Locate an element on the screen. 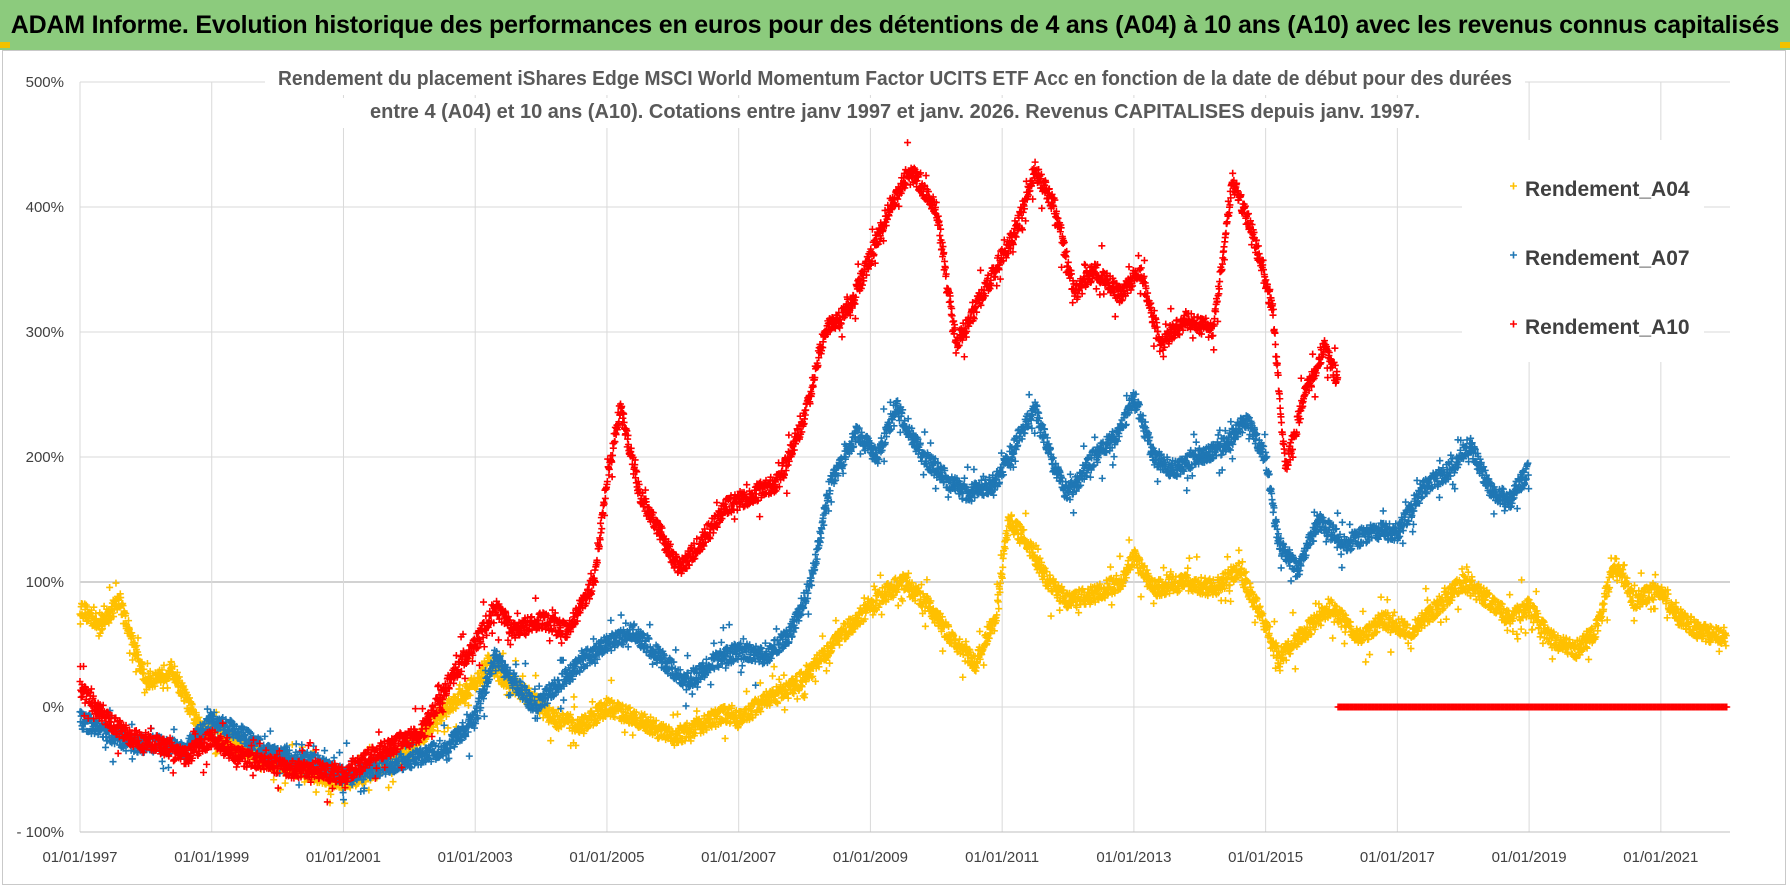 This screenshot has width=1790, height=887. y-tick-label: 100% is located at coordinates (45, 582).